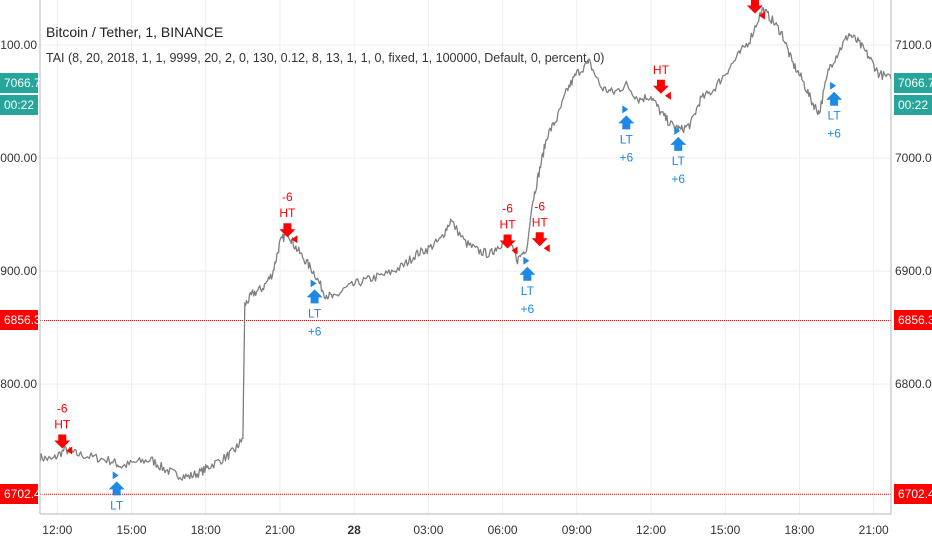 Image resolution: width=932 pixels, height=555 pixels. Describe the element at coordinates (913, 271) in the screenshot. I see `y-tick-label-right: 6900.00` at that location.